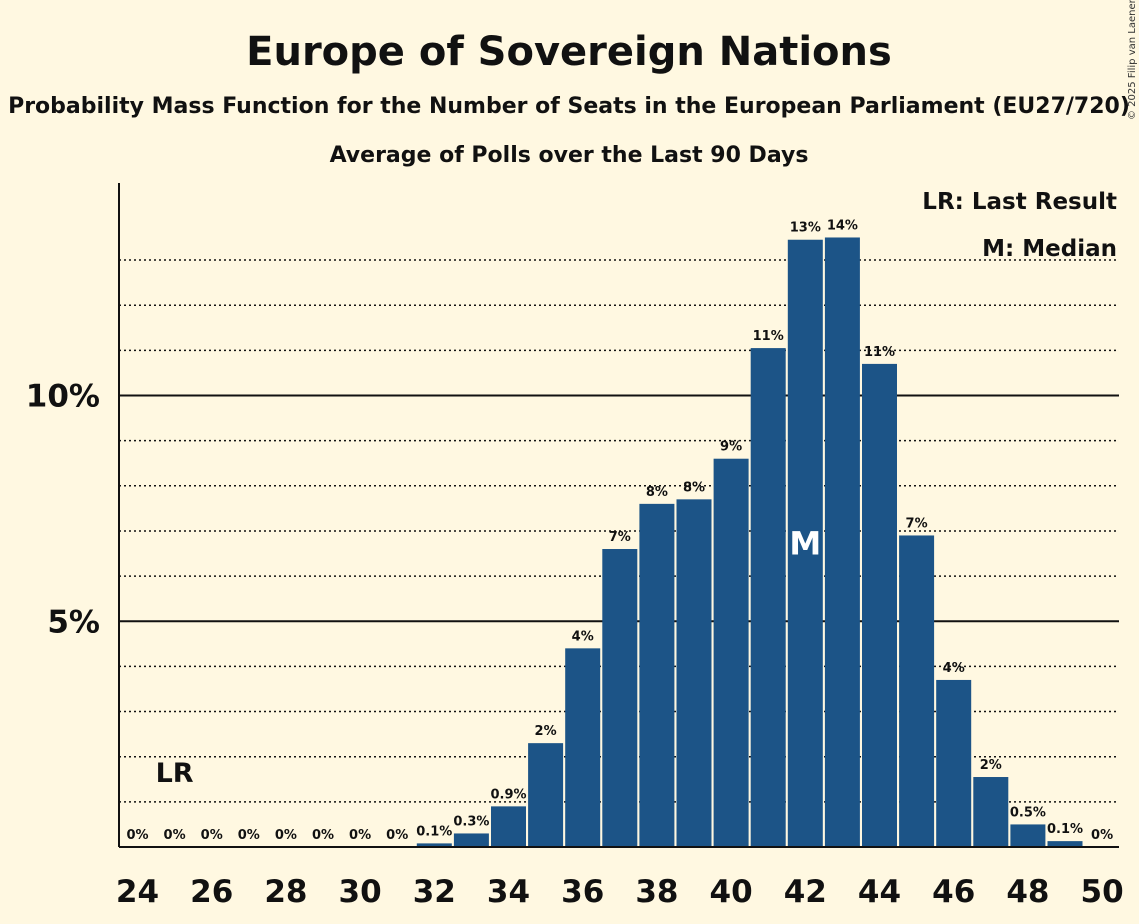 The width and height of the screenshot is (1139, 924). I want to click on x-tick-label: 44, so click(879, 892).